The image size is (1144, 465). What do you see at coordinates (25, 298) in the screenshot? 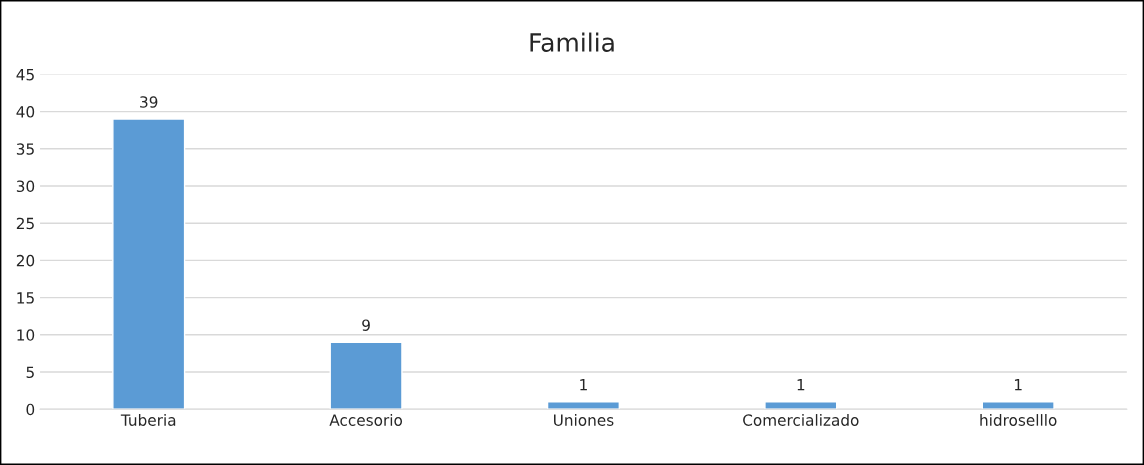
I see `y-tick-label: 15` at bounding box center [25, 298].